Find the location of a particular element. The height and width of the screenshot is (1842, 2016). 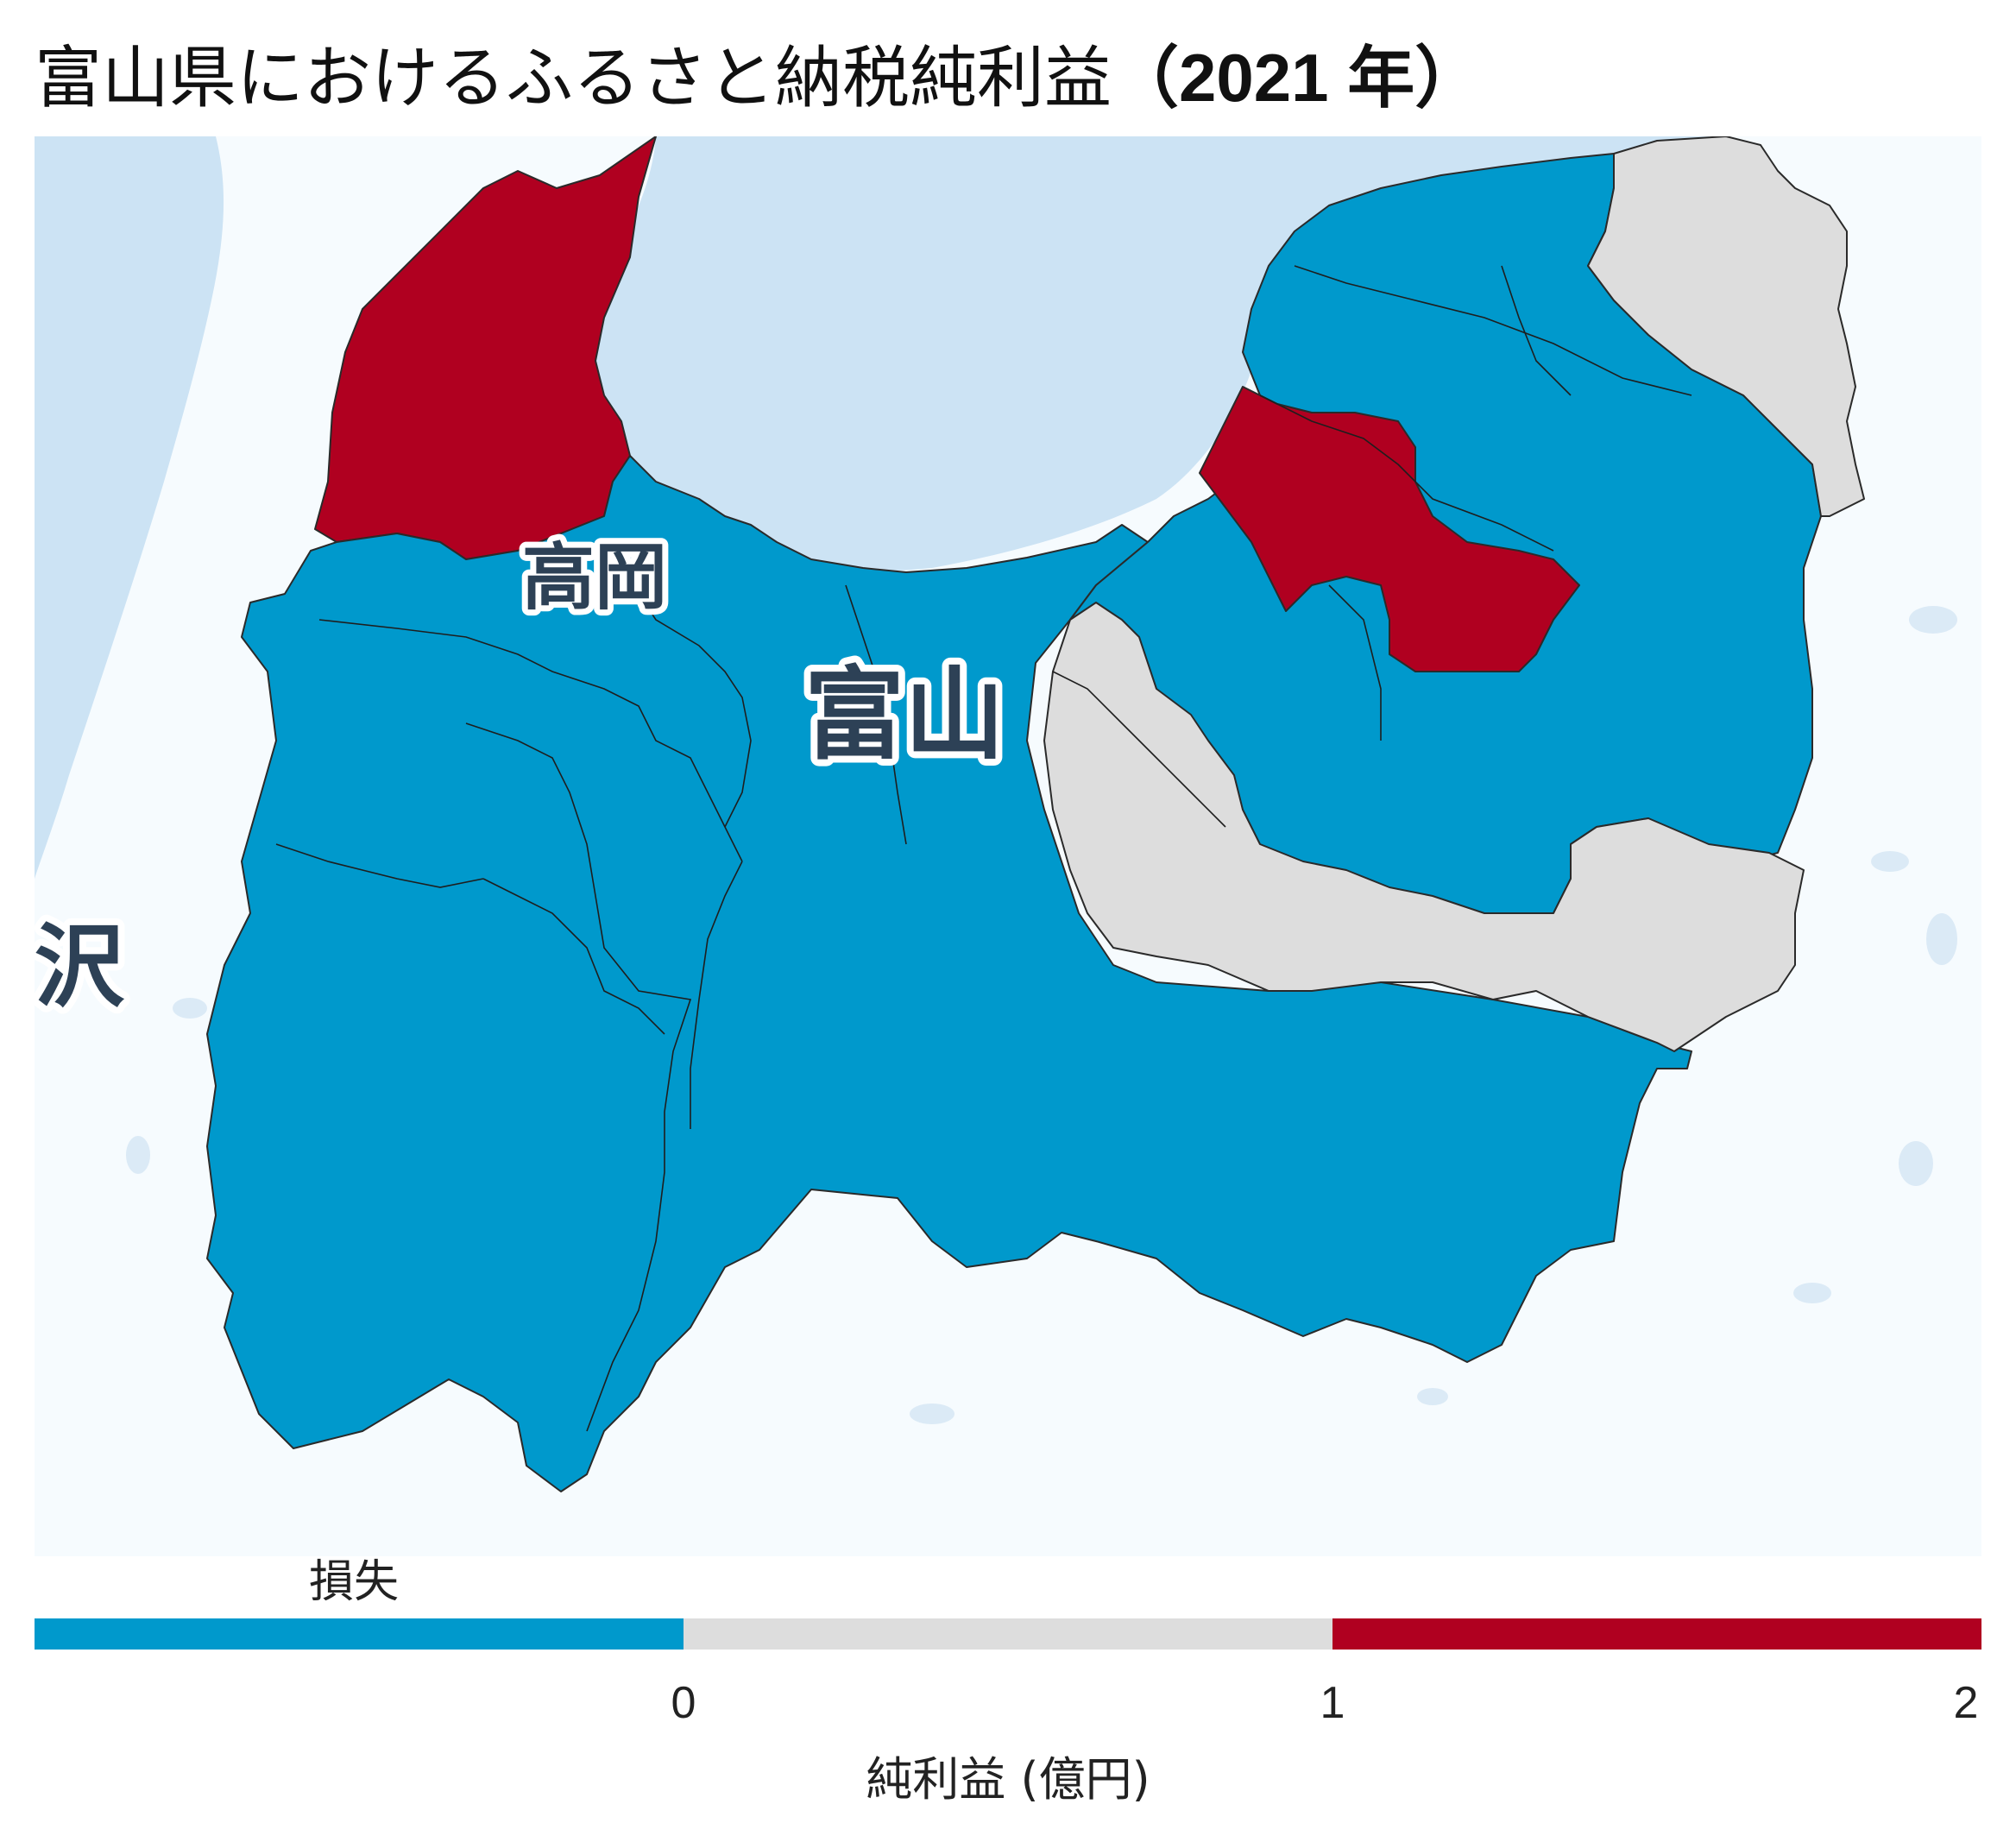

region-tateyama is located at coordinates (1424, 827).